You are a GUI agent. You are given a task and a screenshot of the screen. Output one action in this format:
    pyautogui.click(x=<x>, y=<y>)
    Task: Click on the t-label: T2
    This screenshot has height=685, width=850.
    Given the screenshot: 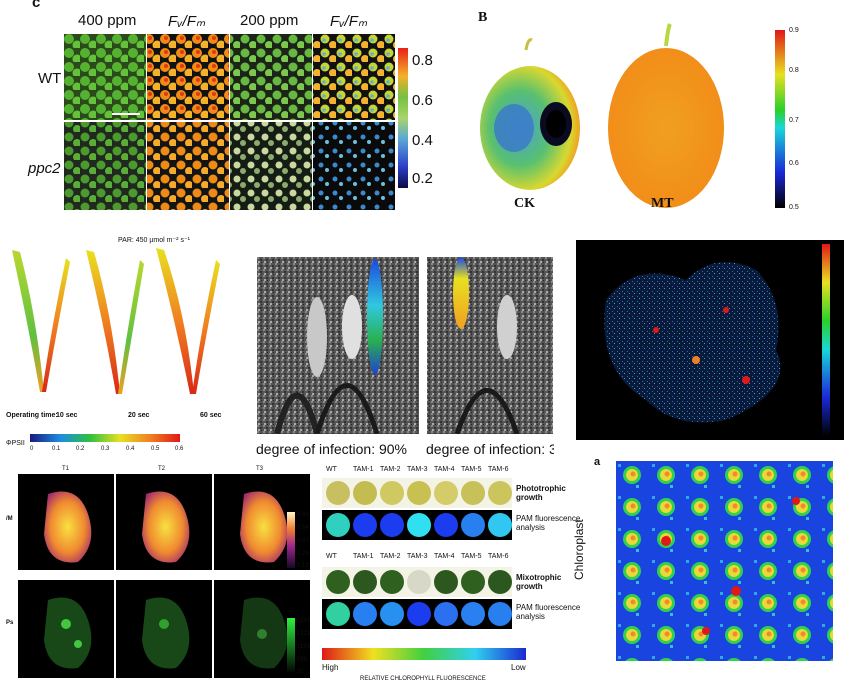 What is the action you would take?
    pyautogui.click(x=162, y=469)
    